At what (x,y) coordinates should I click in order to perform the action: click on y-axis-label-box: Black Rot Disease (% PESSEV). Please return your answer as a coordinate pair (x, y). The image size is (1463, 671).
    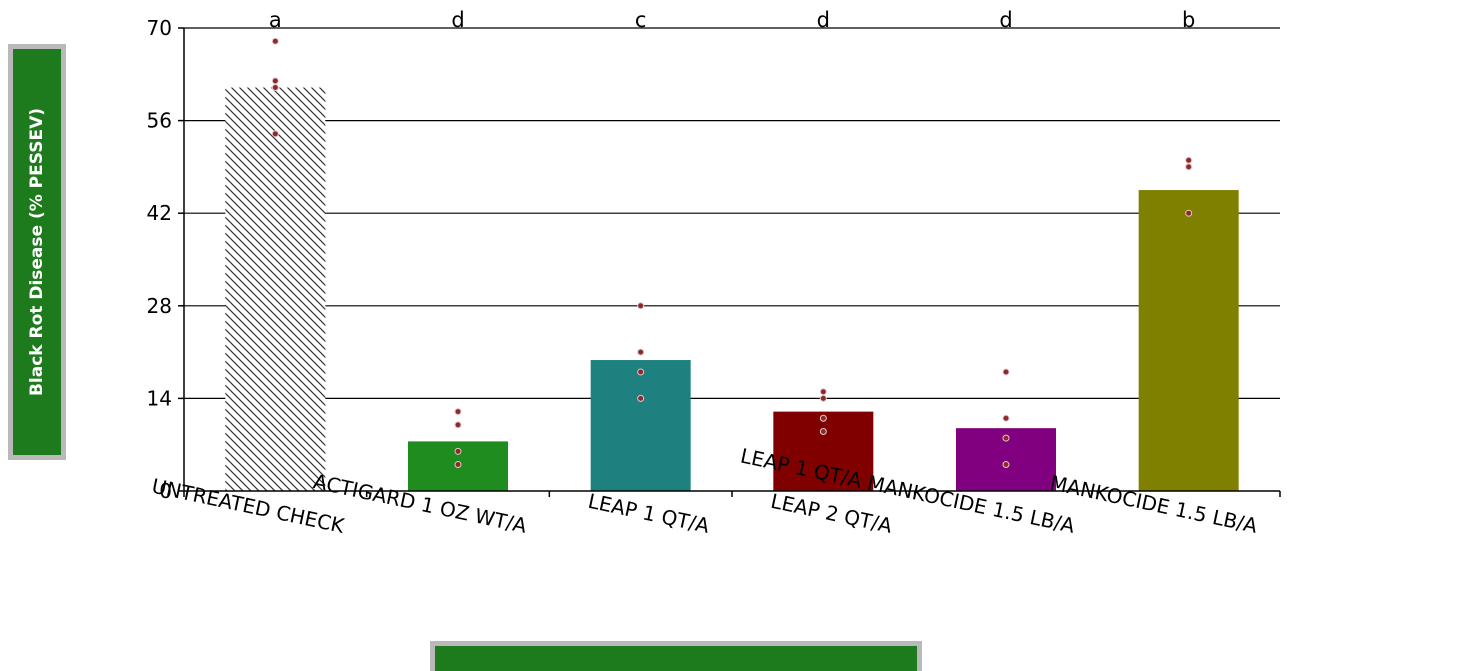
    Looking at the image, I should click on (37, 252).